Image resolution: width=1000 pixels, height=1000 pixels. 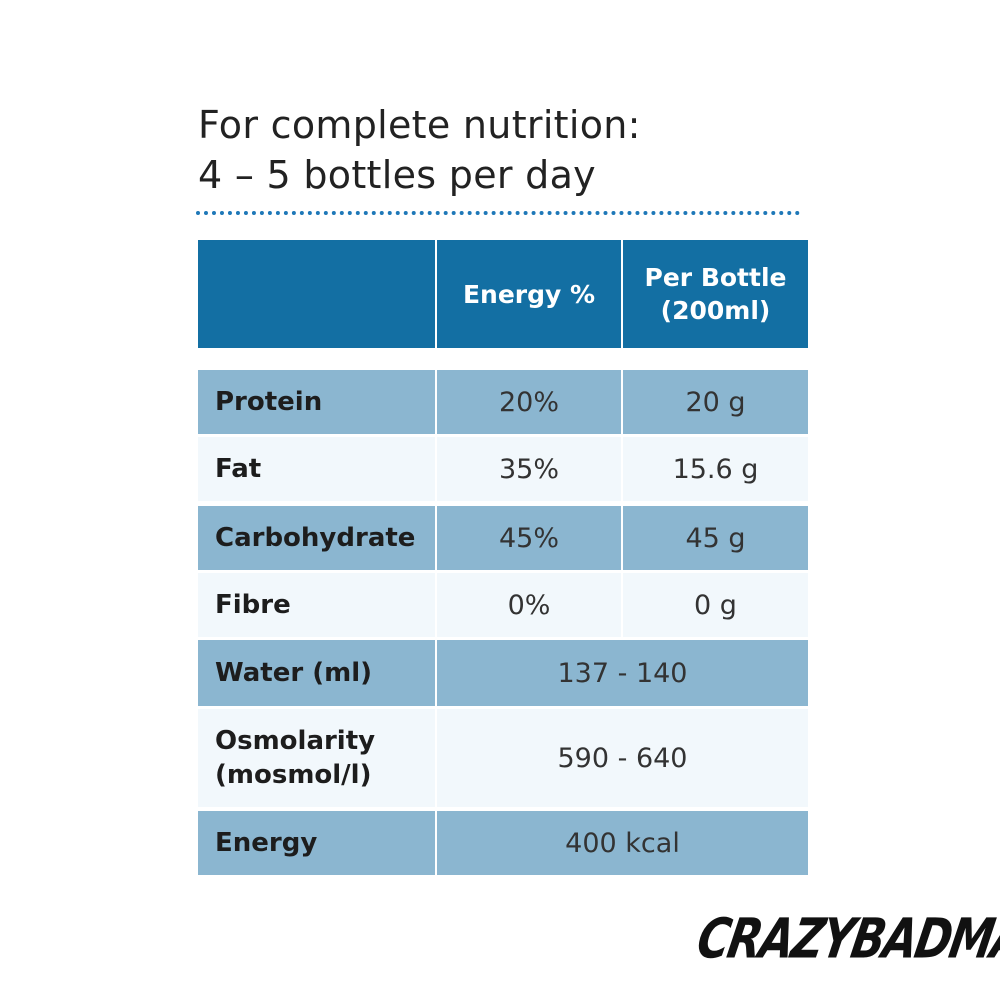 What do you see at coordinates (419, 125) in the screenshot?
I see `heading-line-1: For complete nutrition:` at bounding box center [419, 125].